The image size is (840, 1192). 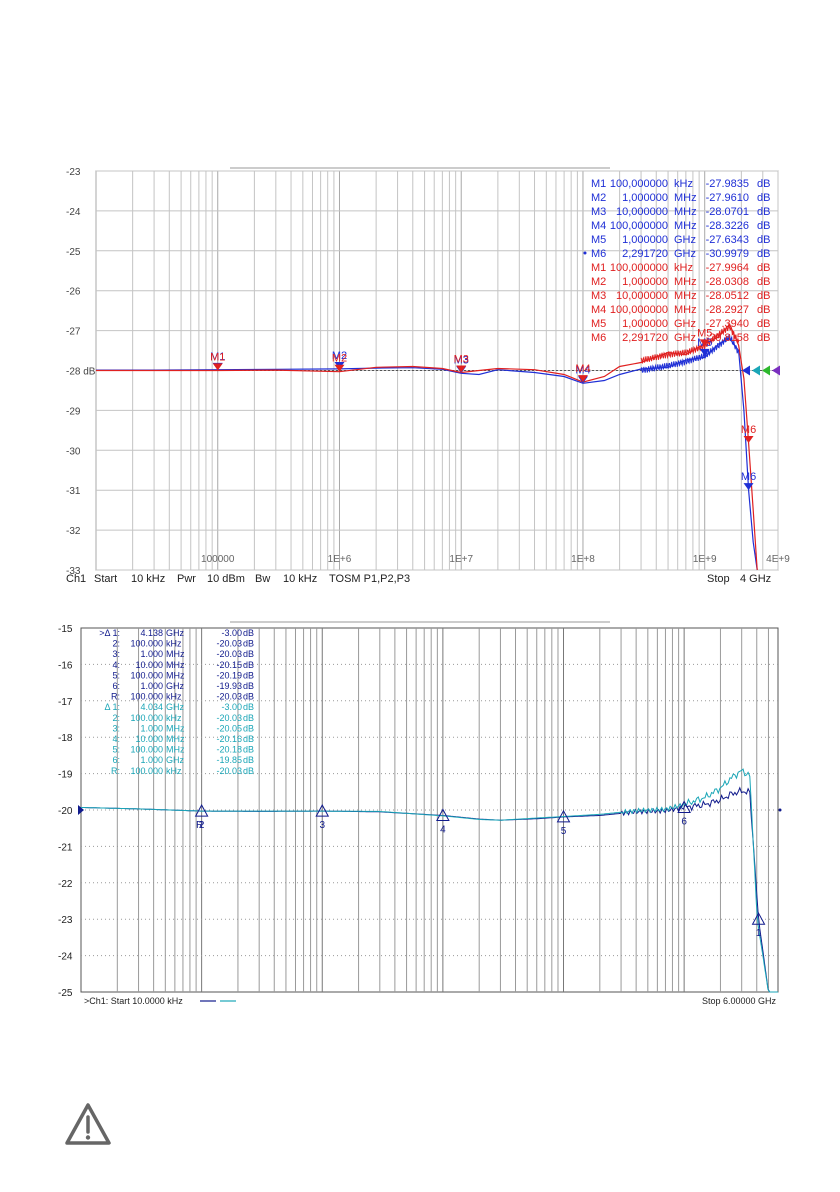 What do you see at coordinates (339, 368) in the screenshot?
I see `marker-triangle-M2` at bounding box center [339, 368].